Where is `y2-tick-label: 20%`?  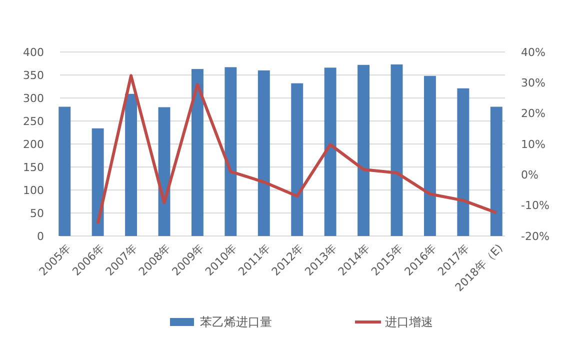
y2-tick-label: 20% is located at coordinates (533, 113).